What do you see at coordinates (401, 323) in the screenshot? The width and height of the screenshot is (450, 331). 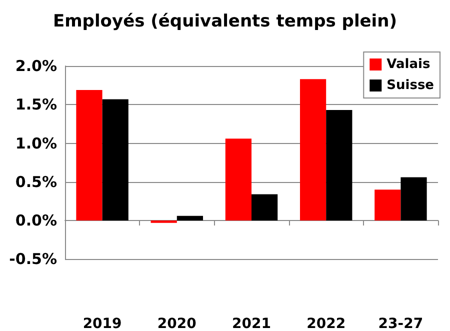 I see `x-tick-label: 23-27` at bounding box center [401, 323].